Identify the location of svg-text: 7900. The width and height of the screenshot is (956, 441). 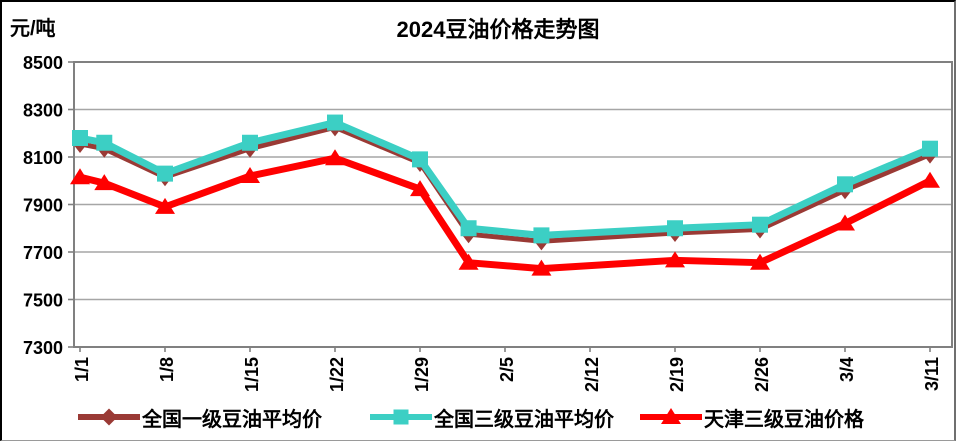
(43, 206).